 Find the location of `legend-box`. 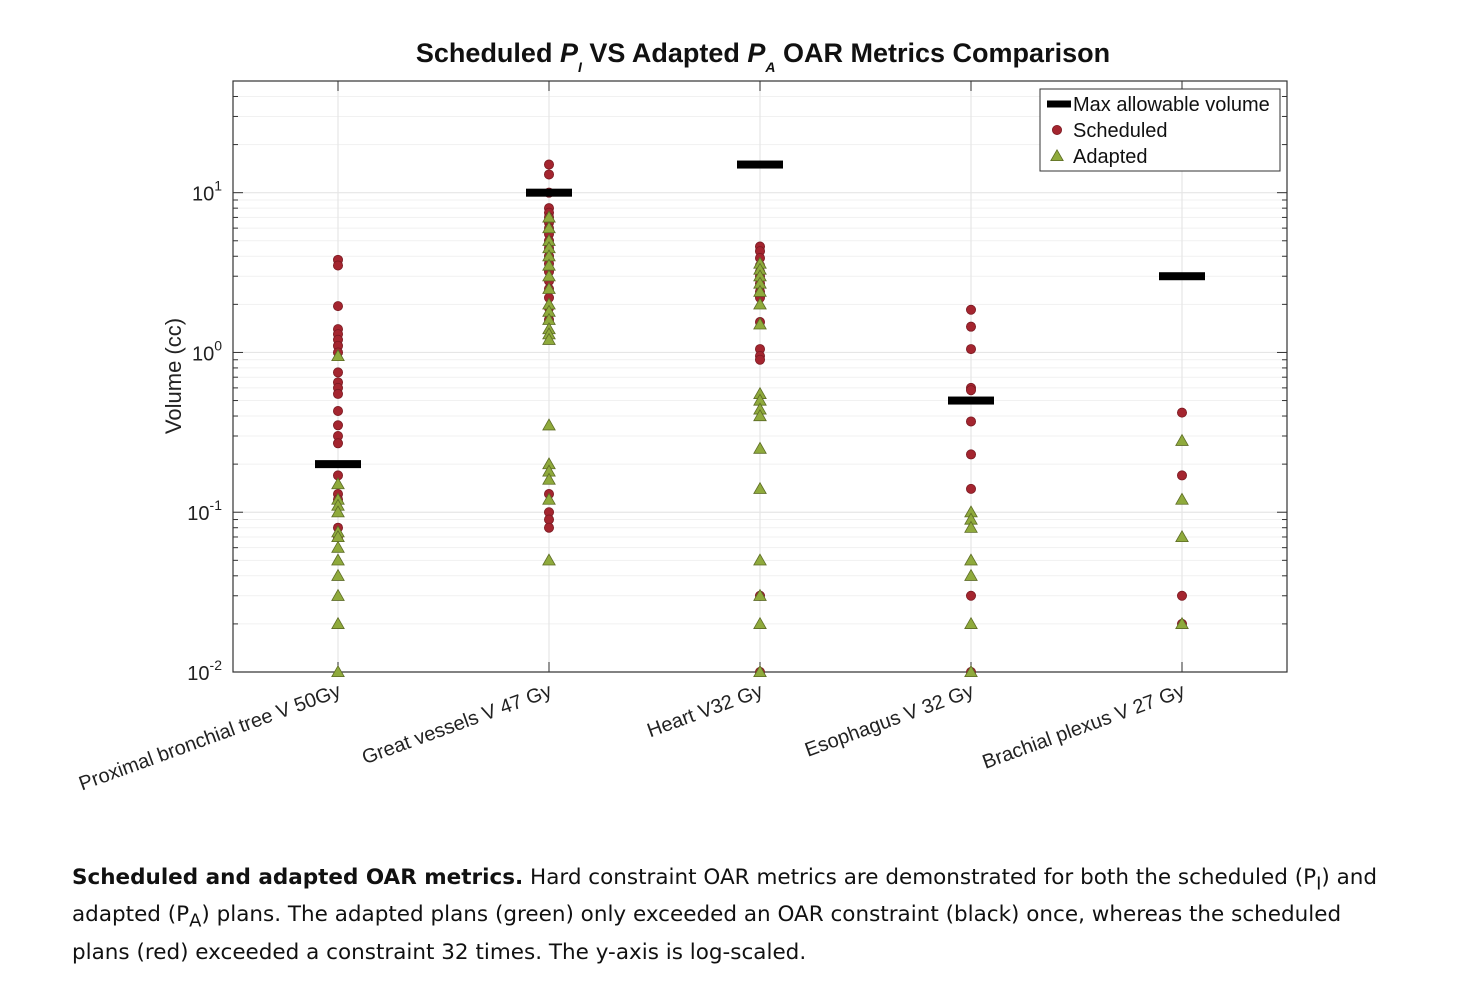

legend-box is located at coordinates (1160, 130).